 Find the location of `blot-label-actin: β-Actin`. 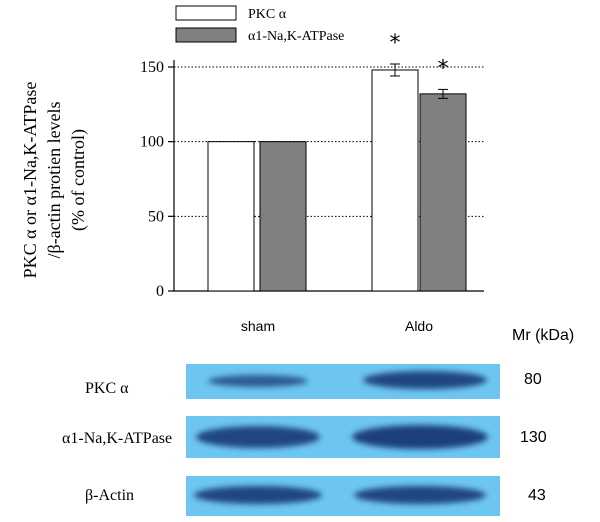

blot-label-actin: β-Actin is located at coordinates (109, 495).